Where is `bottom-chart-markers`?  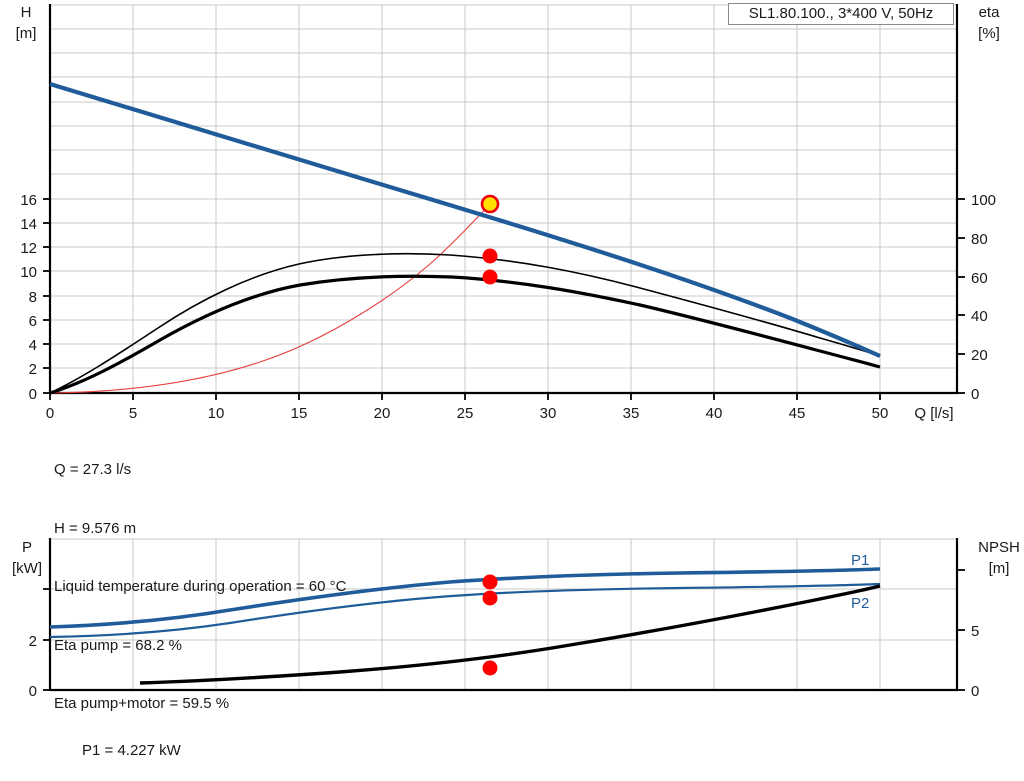
bottom-chart-markers is located at coordinates (490, 625).